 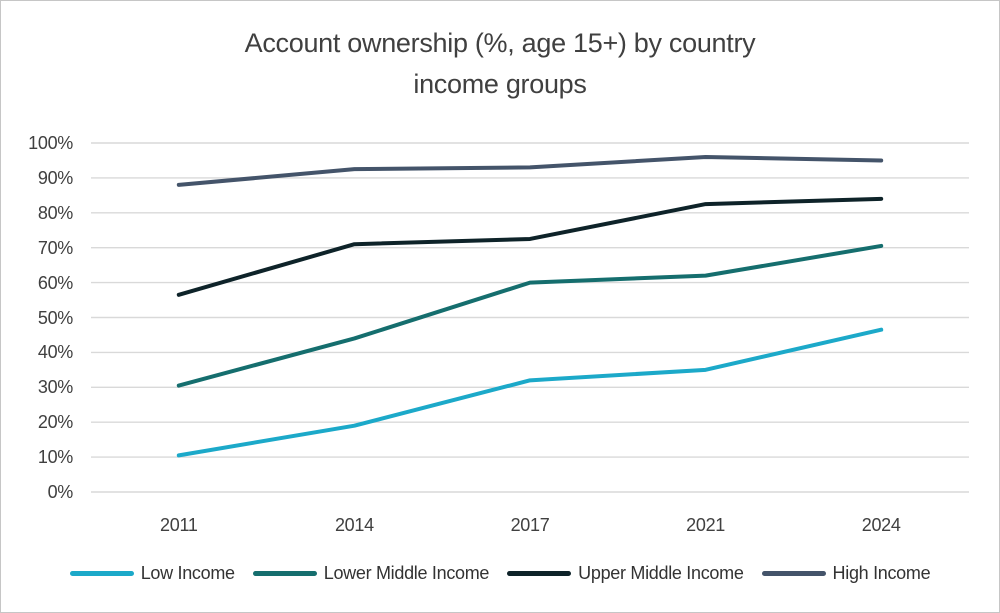 What do you see at coordinates (881, 573) in the screenshot?
I see `legend-label: High Income` at bounding box center [881, 573].